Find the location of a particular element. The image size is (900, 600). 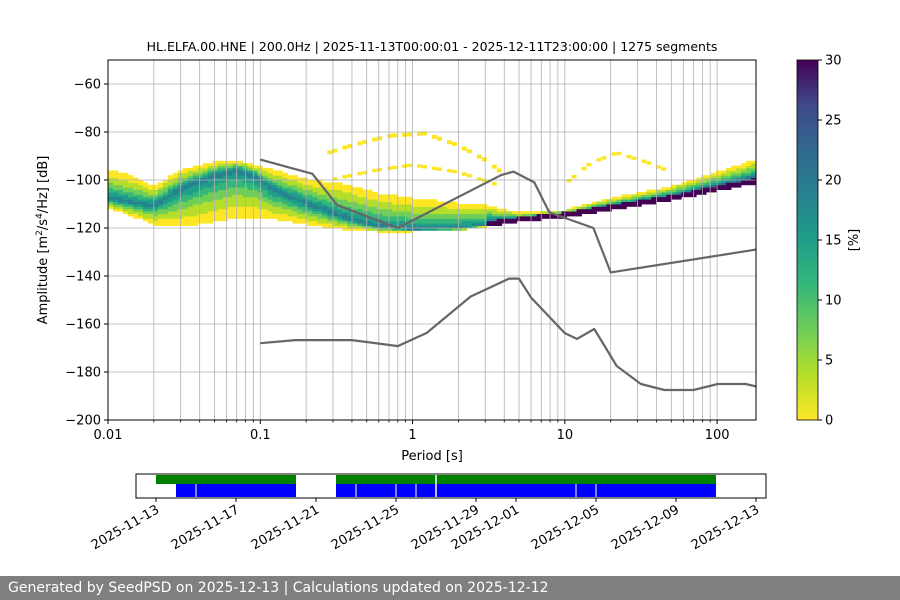

timeline-coverage is located at coordinates (436, 486).